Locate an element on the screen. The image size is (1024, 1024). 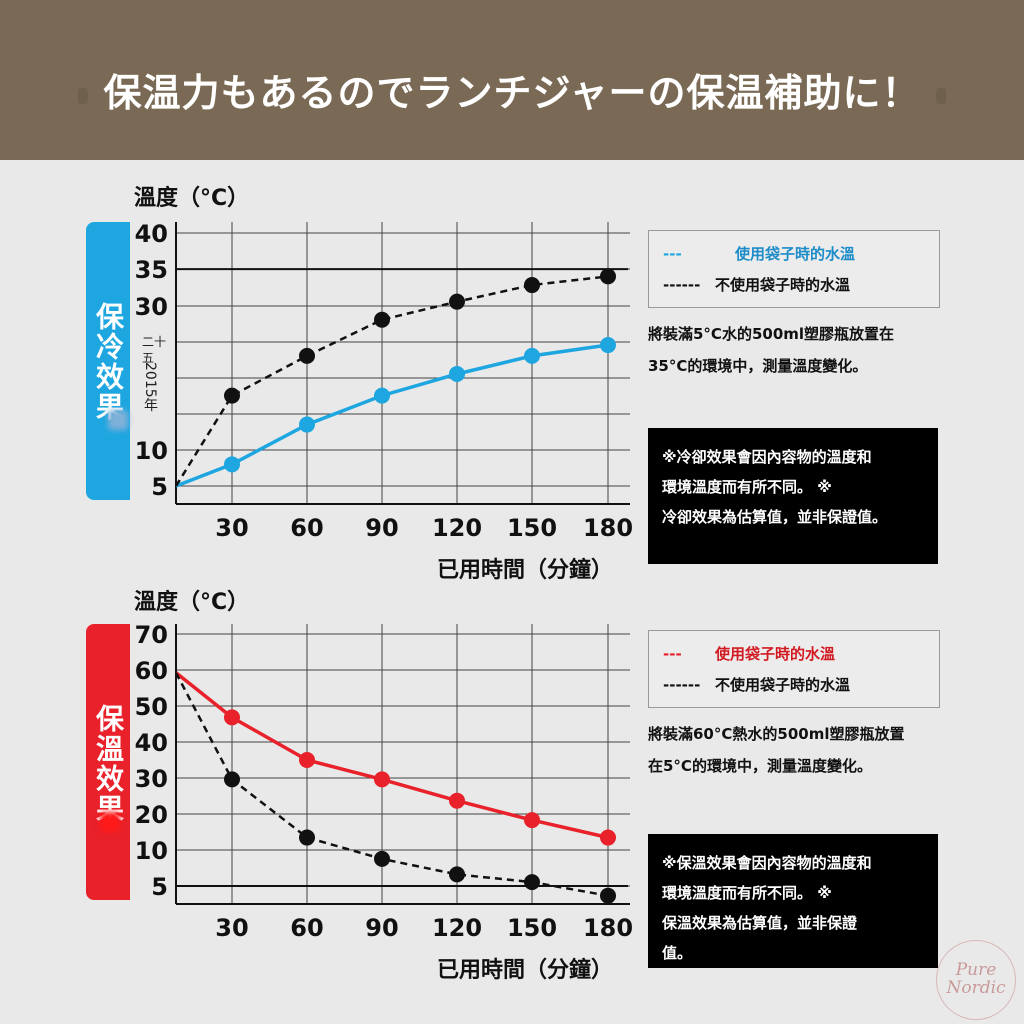
description-line: 將裝滿5°C水的500ml塑膠瓶放置在 is located at coordinates (771, 334).